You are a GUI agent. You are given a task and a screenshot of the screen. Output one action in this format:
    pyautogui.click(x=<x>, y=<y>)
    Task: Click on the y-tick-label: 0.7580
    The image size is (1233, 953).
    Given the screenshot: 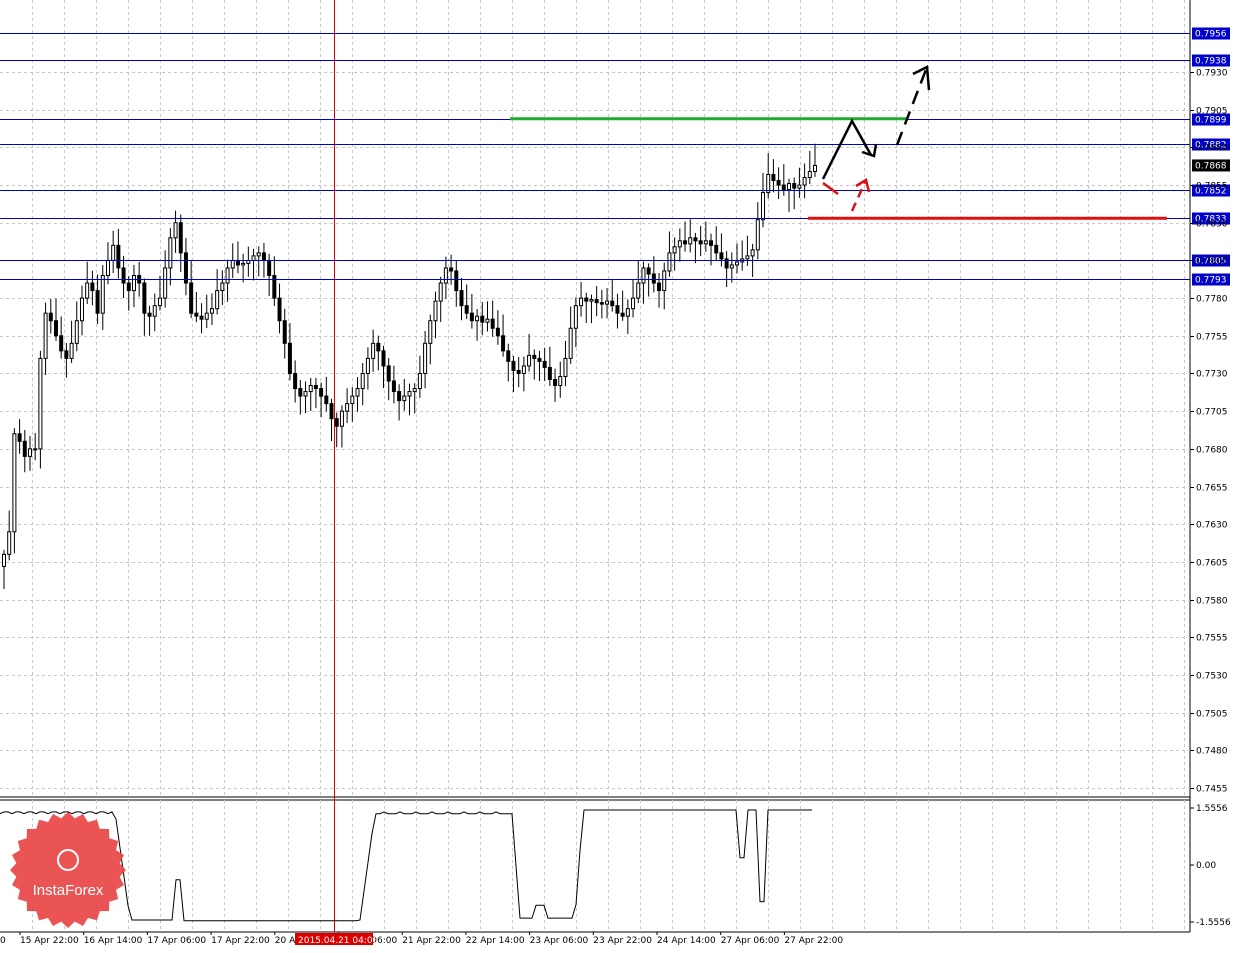 What is the action you would take?
    pyautogui.click(x=1212, y=602)
    